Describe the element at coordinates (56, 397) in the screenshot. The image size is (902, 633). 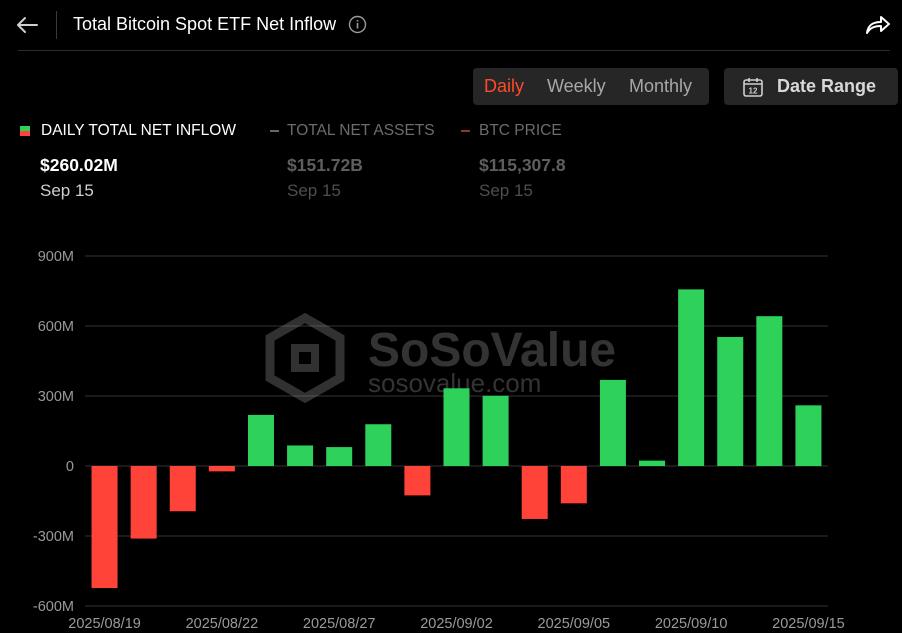
I see `y-tick-label: 300M` at that location.